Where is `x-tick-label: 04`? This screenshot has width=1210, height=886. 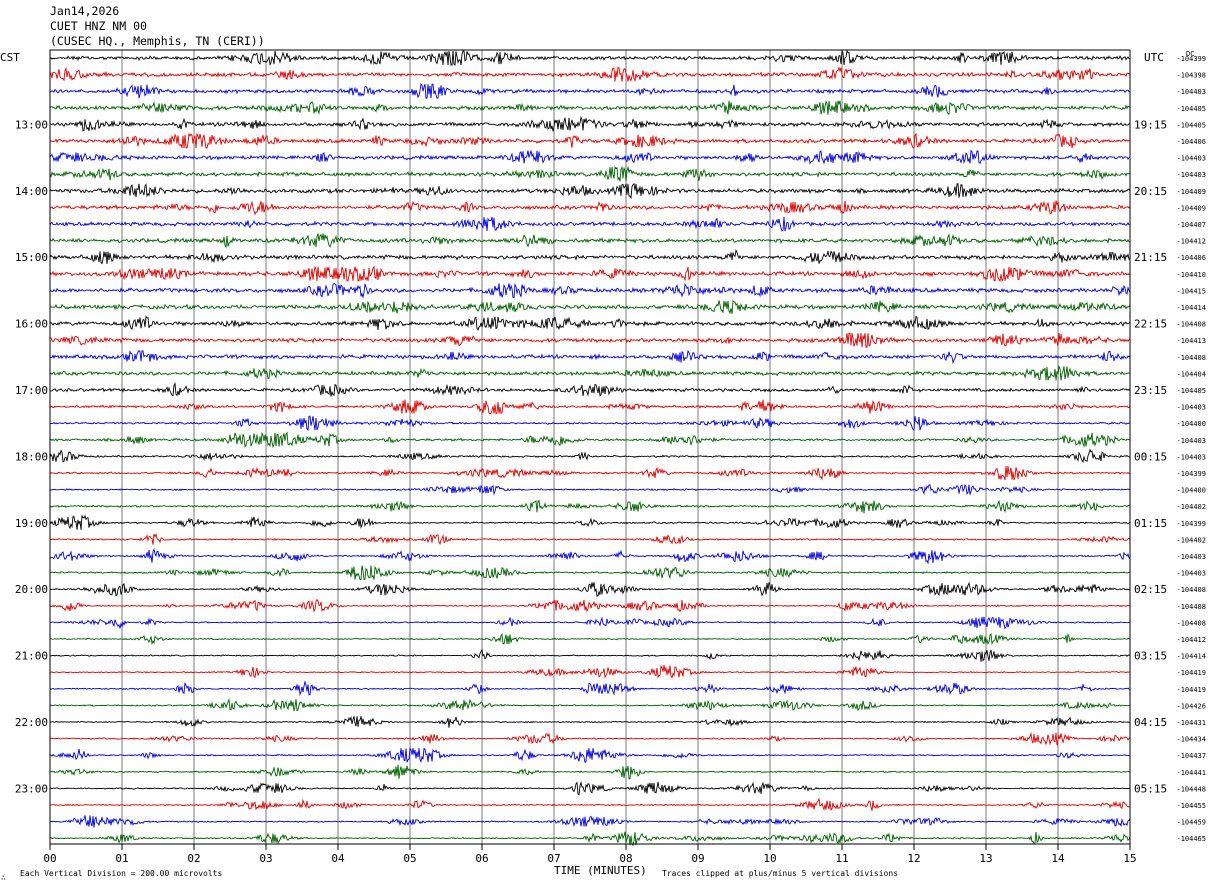 x-tick-label: 04 is located at coordinates (338, 858).